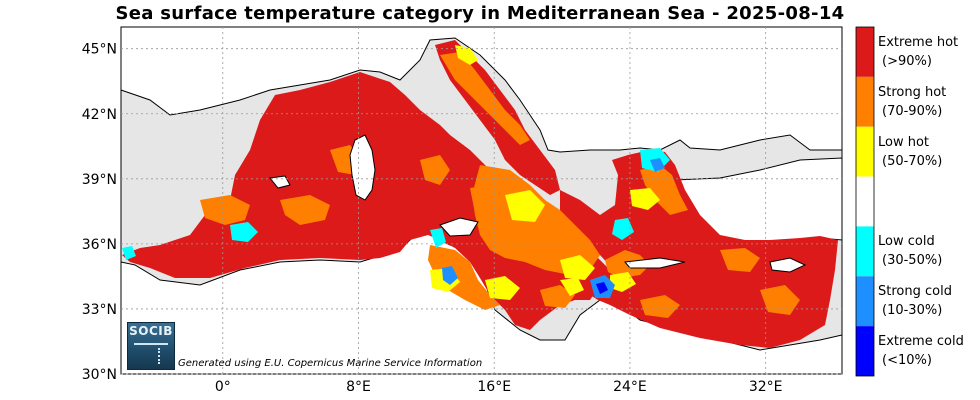 The width and height of the screenshot is (980, 400). Describe the element at coordinates (910, 152) in the screenshot. I see `legend-category: Low hot (50-70%)` at that location.